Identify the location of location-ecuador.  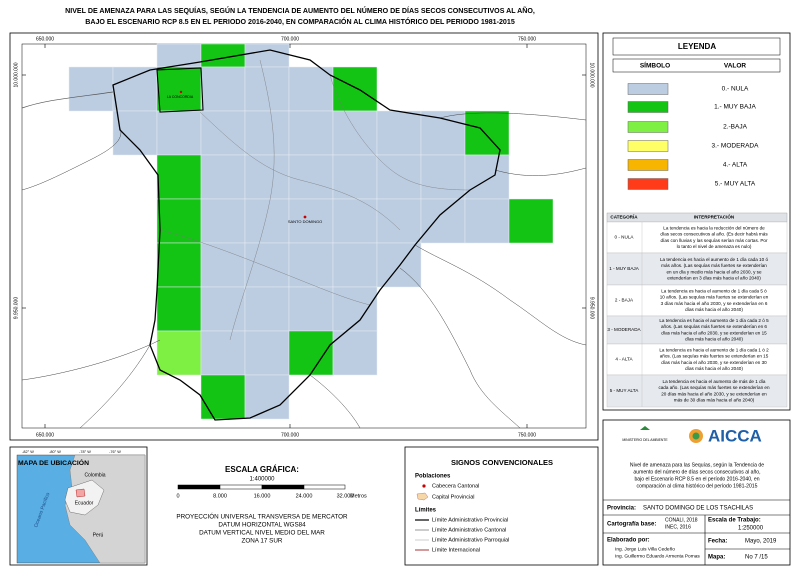
(84, 497).